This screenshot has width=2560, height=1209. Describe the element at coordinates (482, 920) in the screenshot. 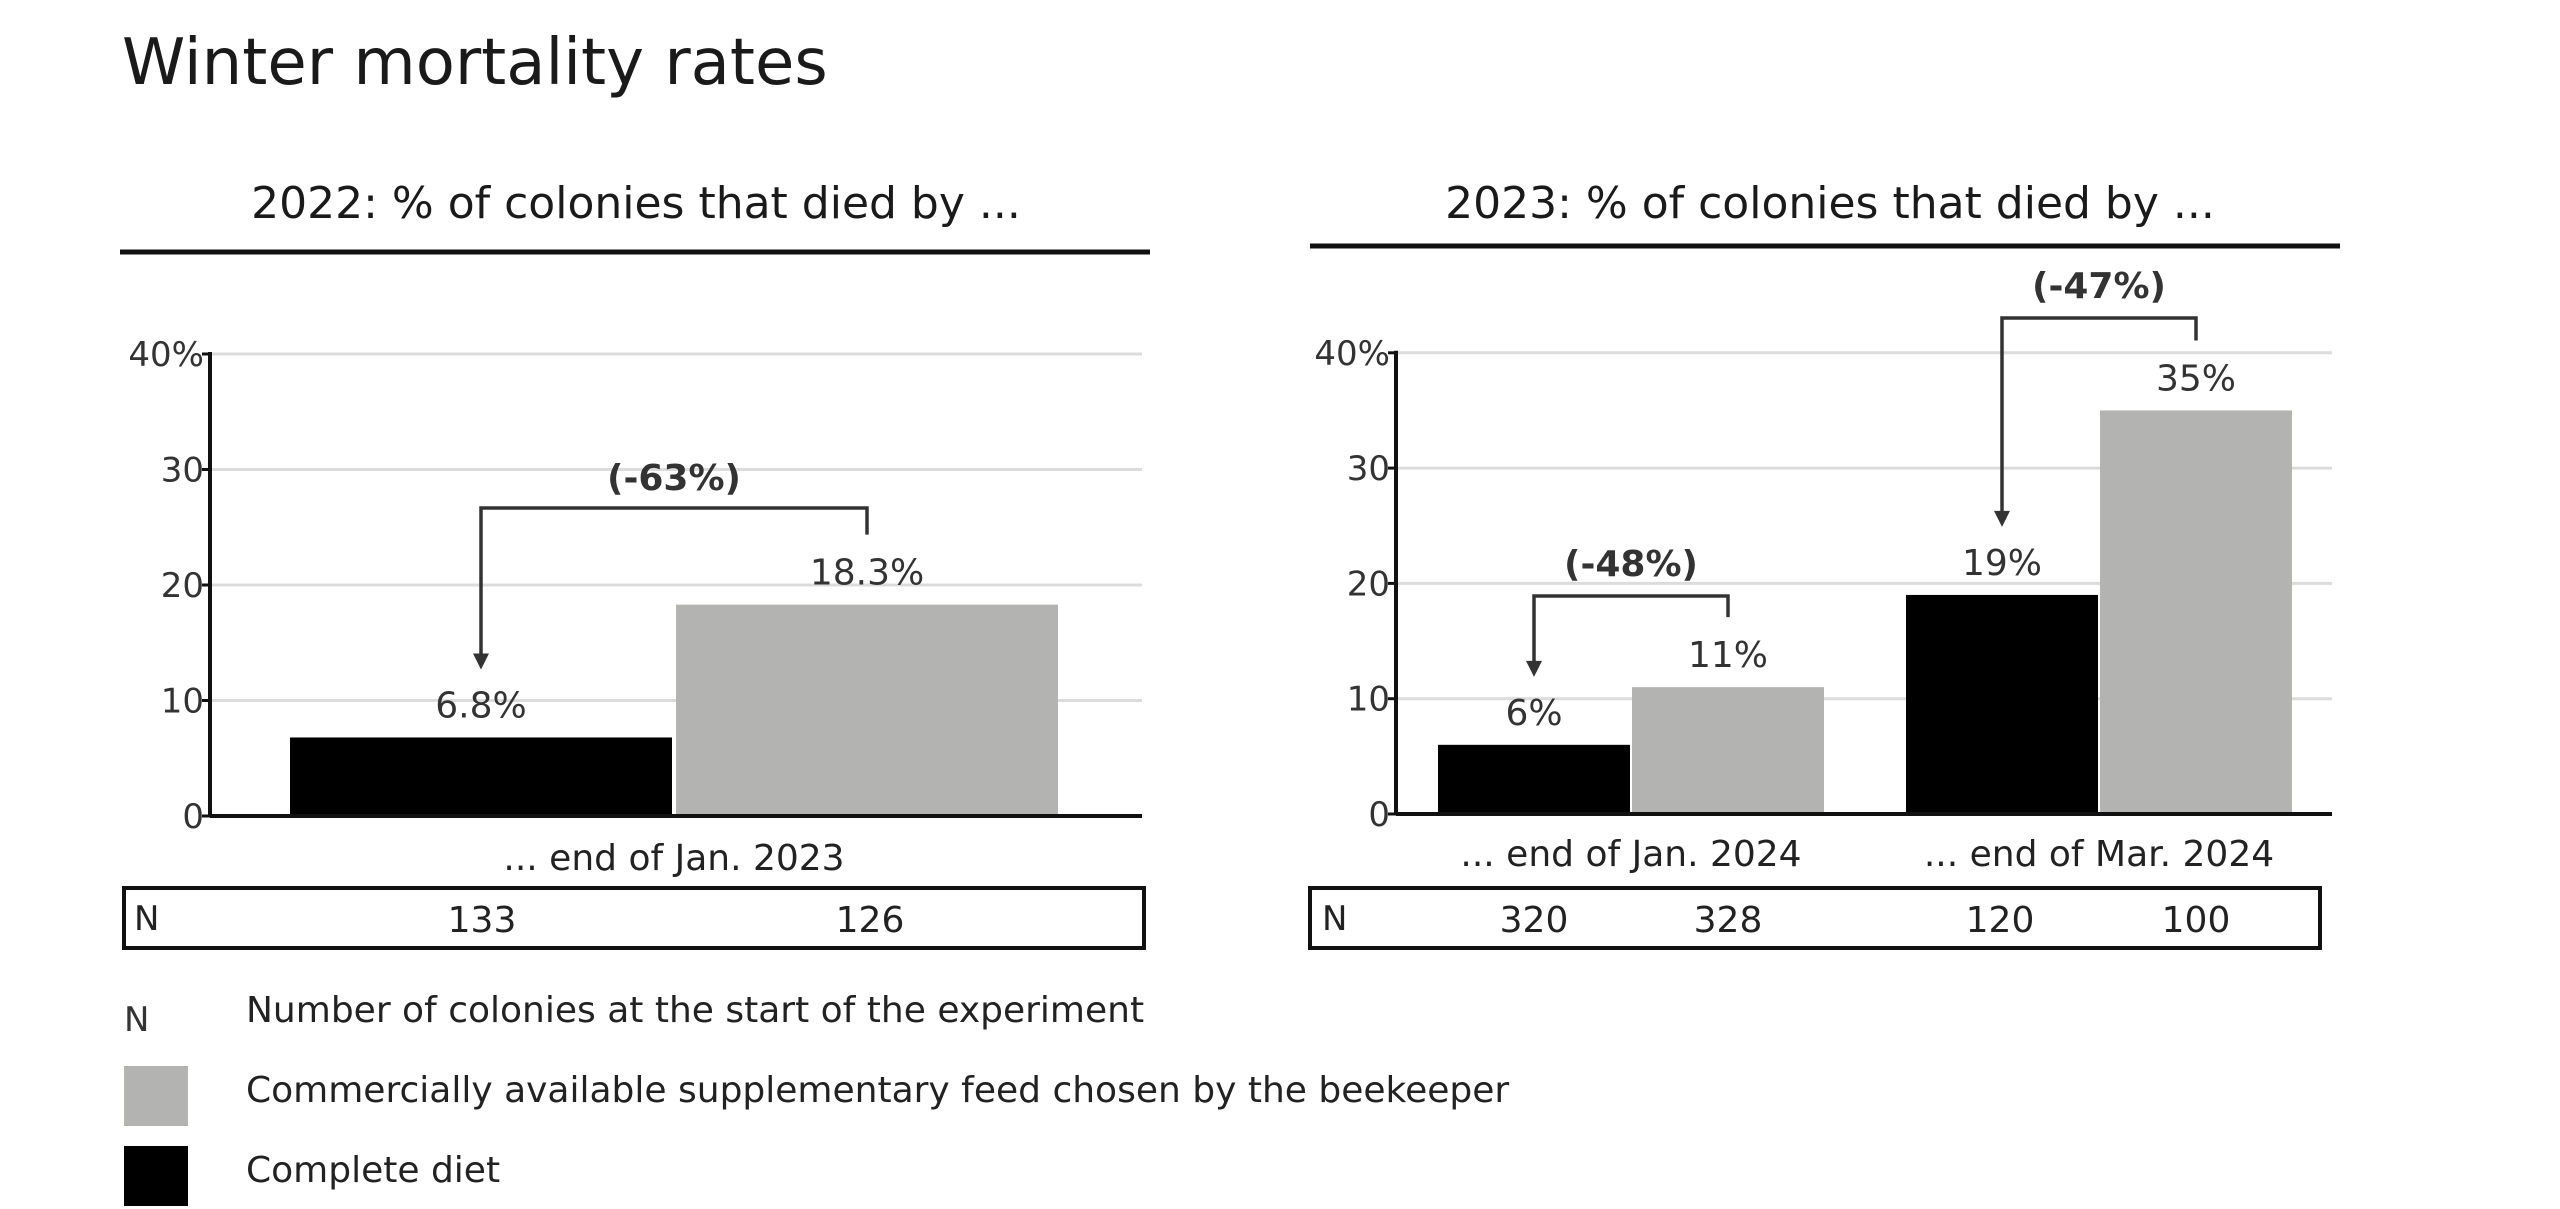

I see `n-table-value: 133` at that location.